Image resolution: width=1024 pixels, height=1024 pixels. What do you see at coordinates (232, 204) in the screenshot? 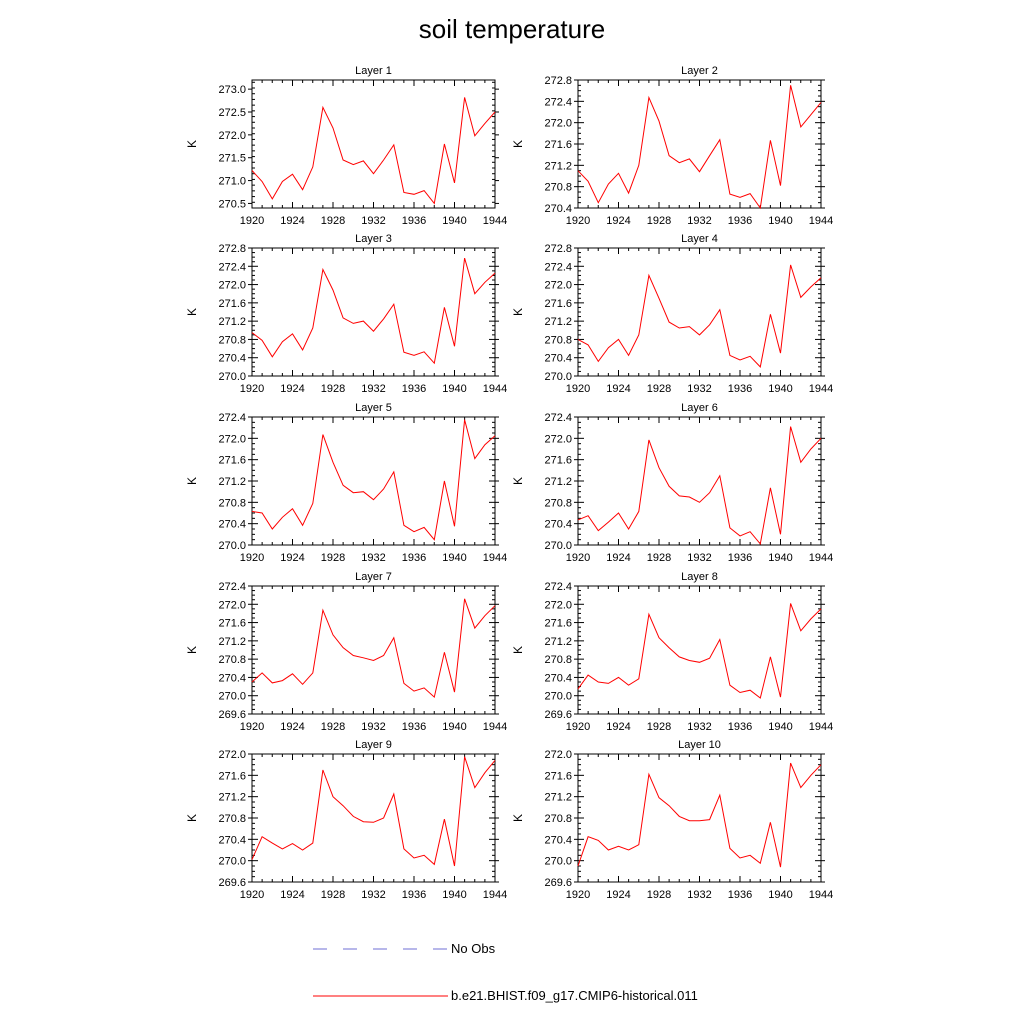
I see `y-tick-label: 270.5` at bounding box center [232, 204].